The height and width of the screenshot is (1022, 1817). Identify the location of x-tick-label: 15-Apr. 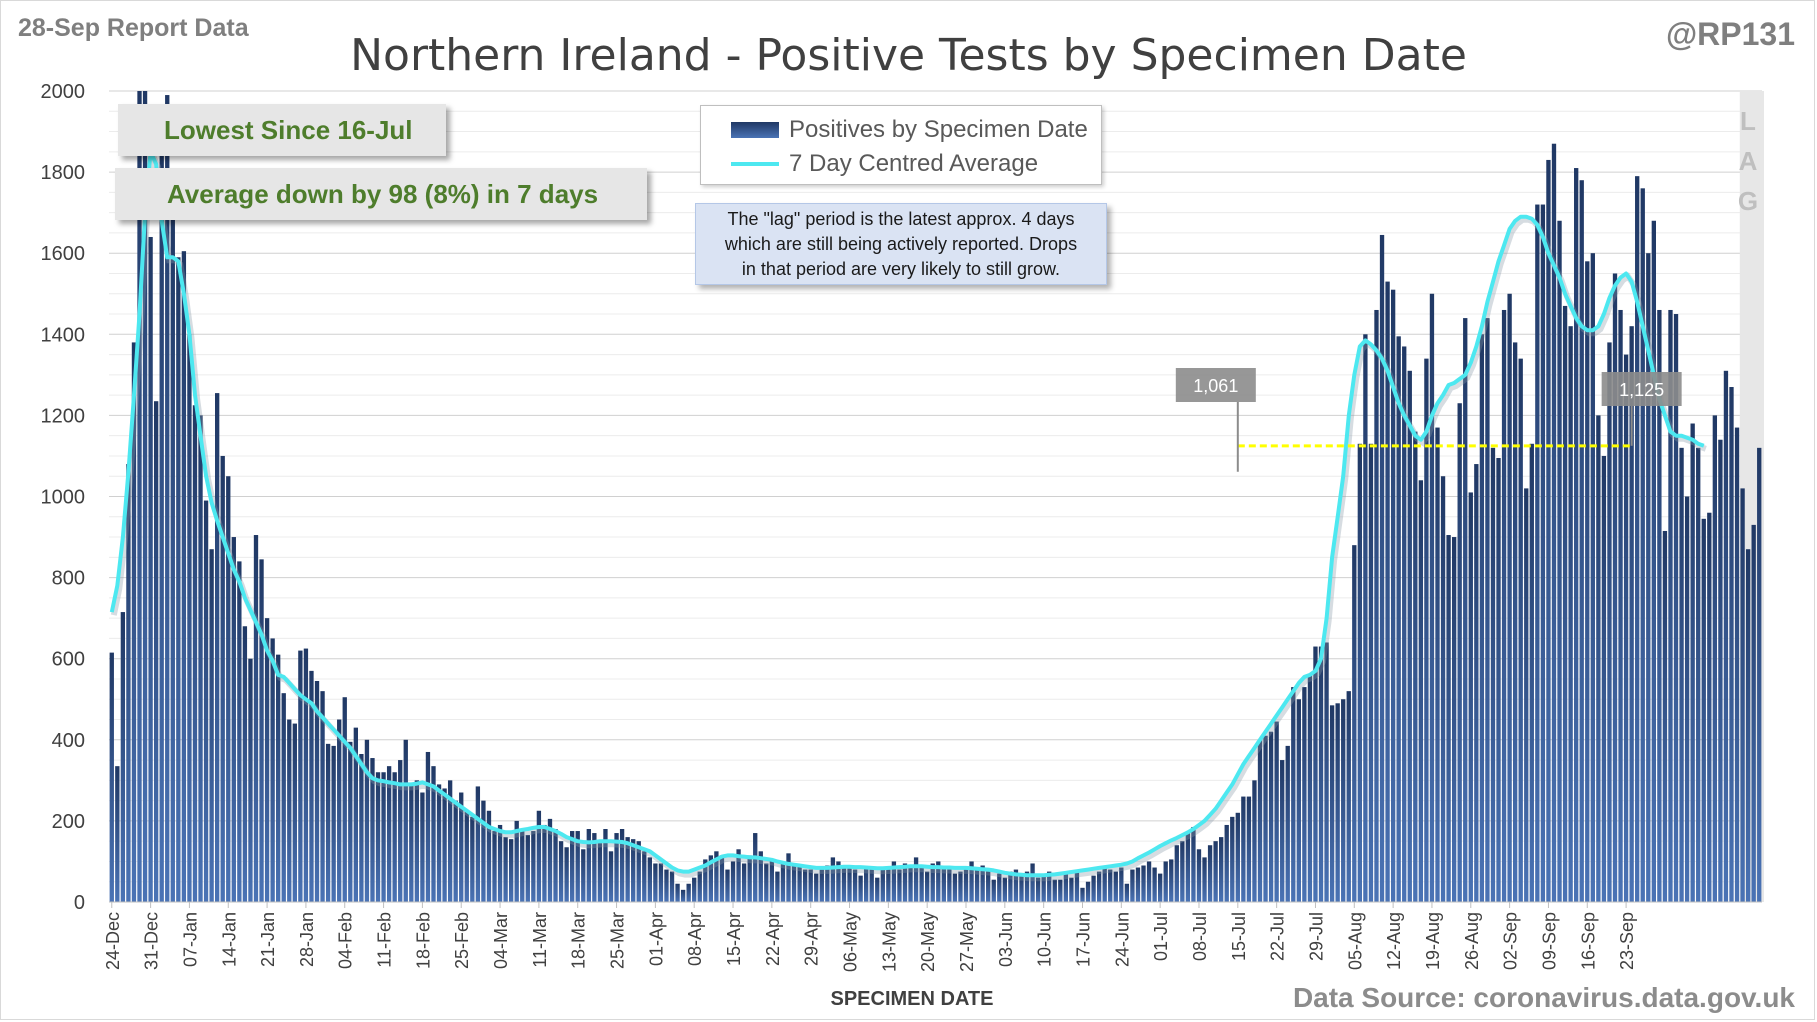
(734, 939).